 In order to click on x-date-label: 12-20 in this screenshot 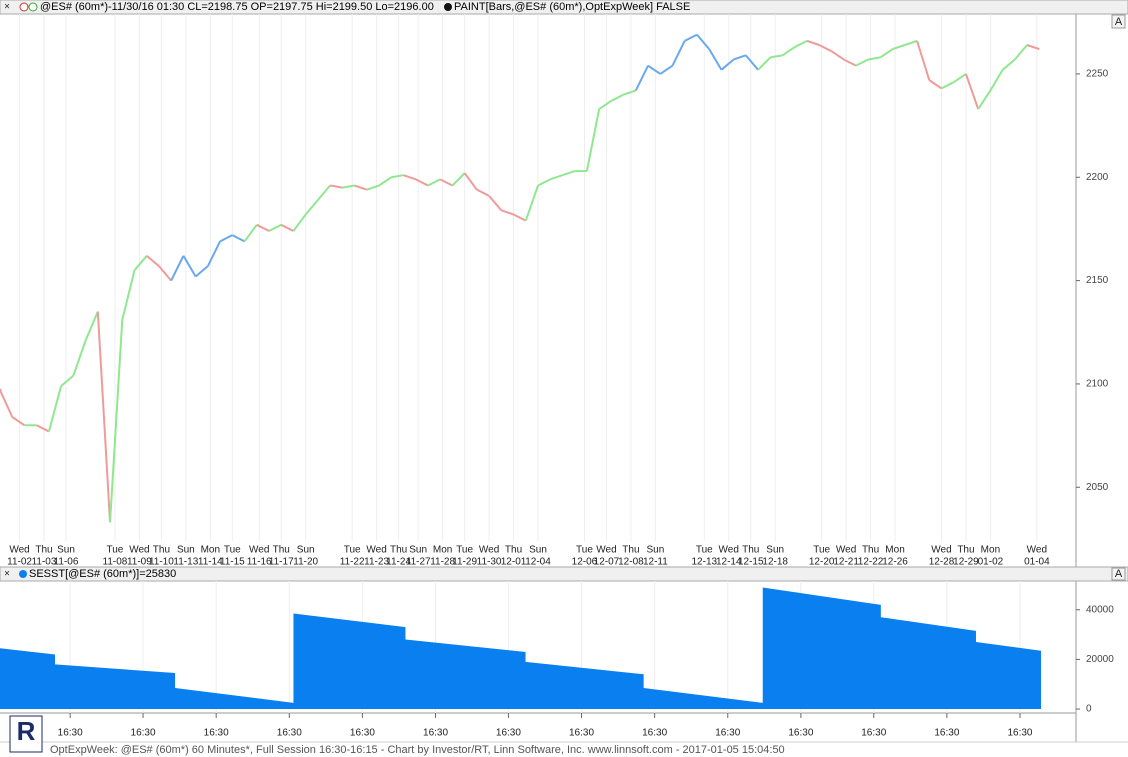, I will do `click(822, 562)`.